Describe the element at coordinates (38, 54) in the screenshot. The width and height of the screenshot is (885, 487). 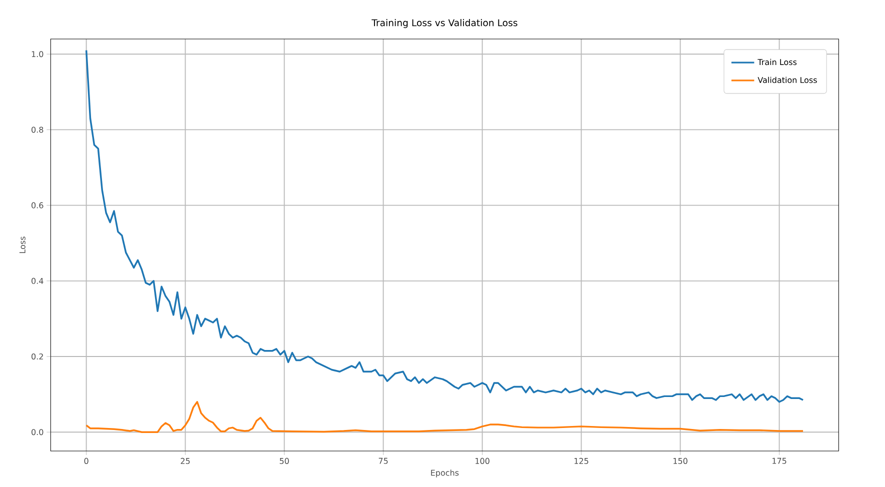
I see `y-tick-label: 1.0` at that location.